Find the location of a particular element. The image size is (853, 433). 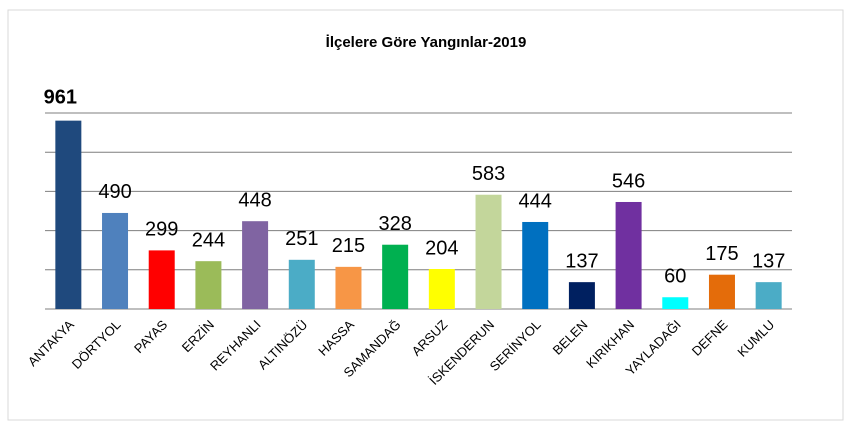

data-label: 204 is located at coordinates (441, 248).